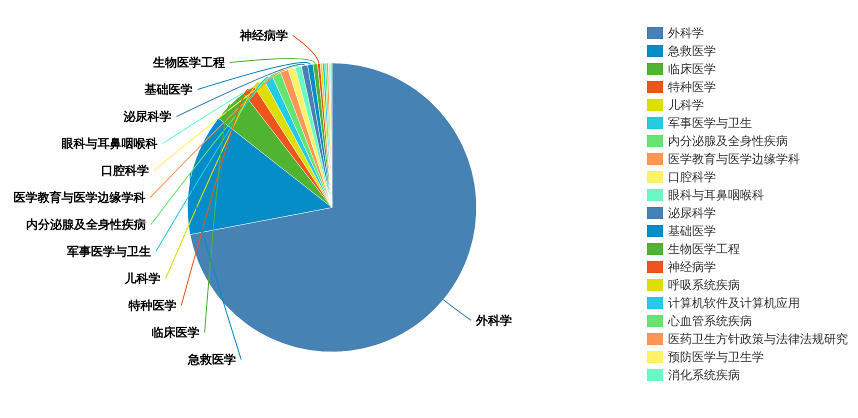  What do you see at coordinates (147, 117) in the screenshot?
I see `slice-label: 泌尿科学` at bounding box center [147, 117].